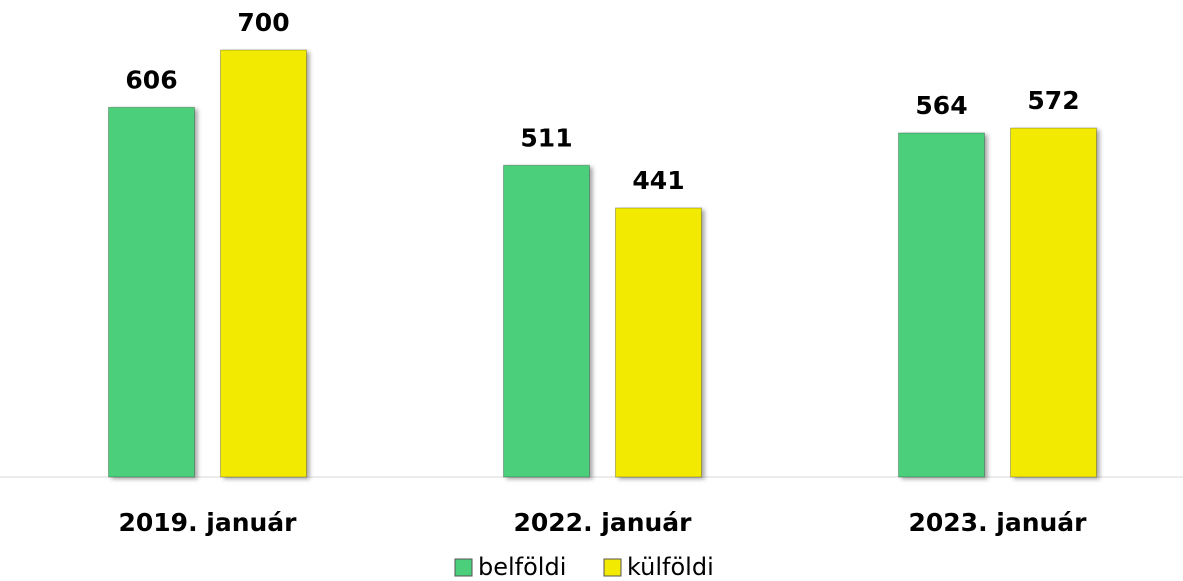 This screenshot has width=1183, height=581. What do you see at coordinates (658, 180) in the screenshot?
I see `data-label: 441` at bounding box center [658, 180].